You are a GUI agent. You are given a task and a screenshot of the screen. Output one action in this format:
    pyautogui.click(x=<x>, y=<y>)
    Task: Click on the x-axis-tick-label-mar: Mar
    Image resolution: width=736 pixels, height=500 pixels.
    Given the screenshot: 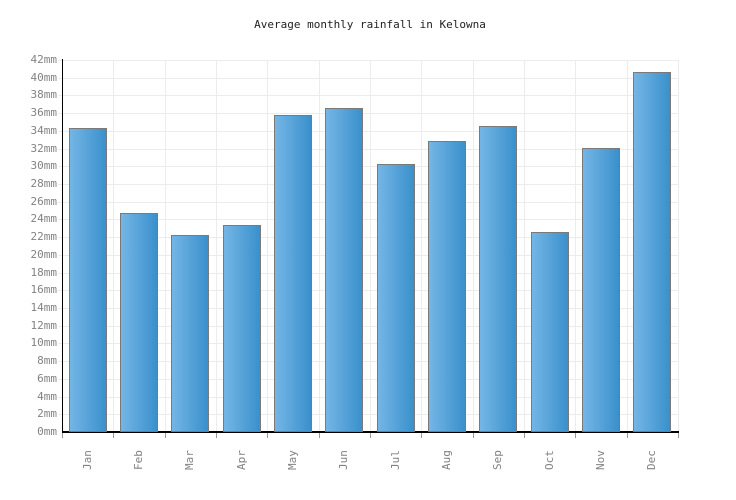 What is the action you would take?
    pyautogui.click(x=189, y=460)
    